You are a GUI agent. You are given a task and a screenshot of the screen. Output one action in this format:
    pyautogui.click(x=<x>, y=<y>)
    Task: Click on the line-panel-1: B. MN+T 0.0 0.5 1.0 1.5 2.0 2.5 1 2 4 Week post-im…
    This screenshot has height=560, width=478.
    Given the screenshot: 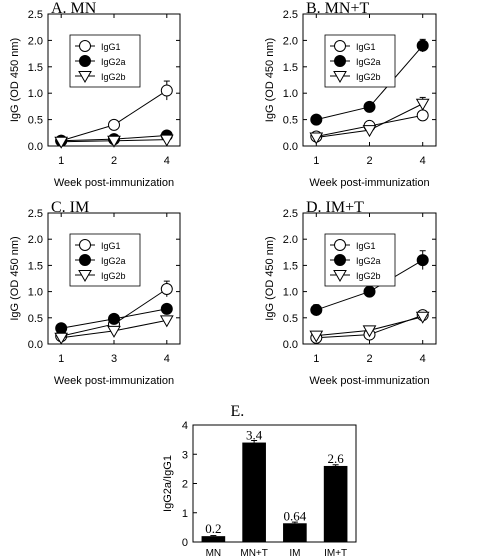 What is the action you would take?
    pyautogui.click(x=350, y=94)
    